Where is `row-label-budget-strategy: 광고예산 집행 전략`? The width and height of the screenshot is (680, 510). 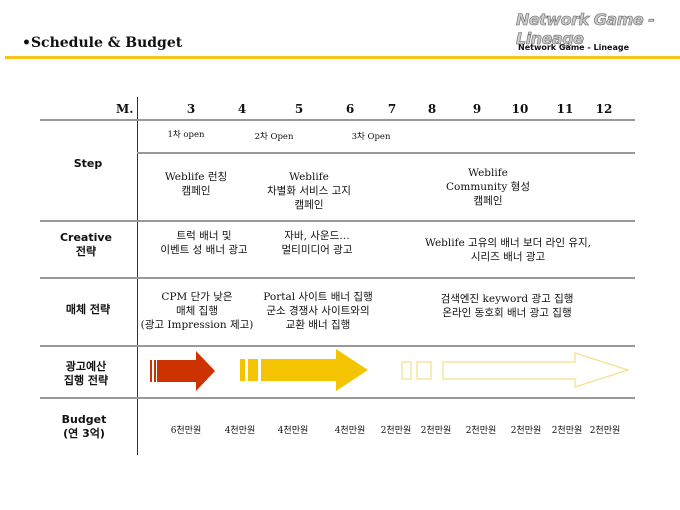
row-label-budget-strategy: 광고예산 집행 전략 is located at coordinates (86, 373).